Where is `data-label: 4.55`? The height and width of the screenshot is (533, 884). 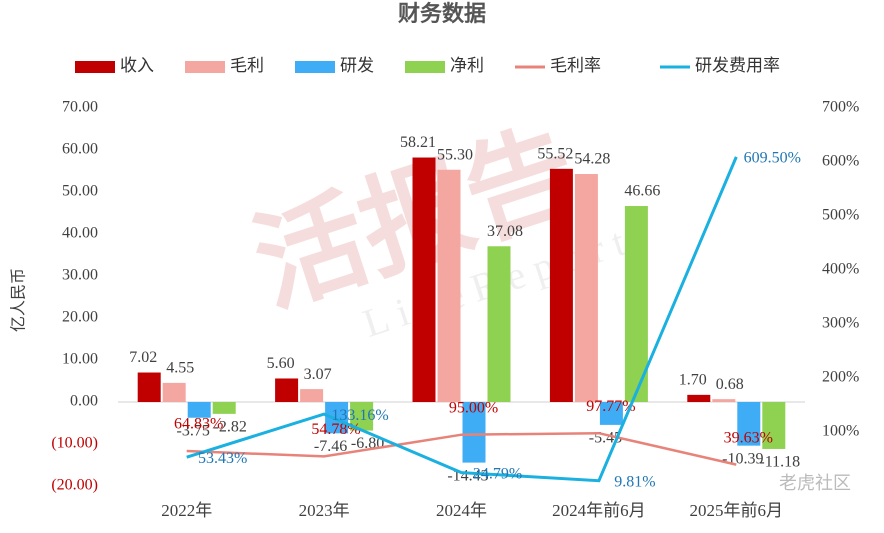 data-label: 4.55 is located at coordinates (180, 368).